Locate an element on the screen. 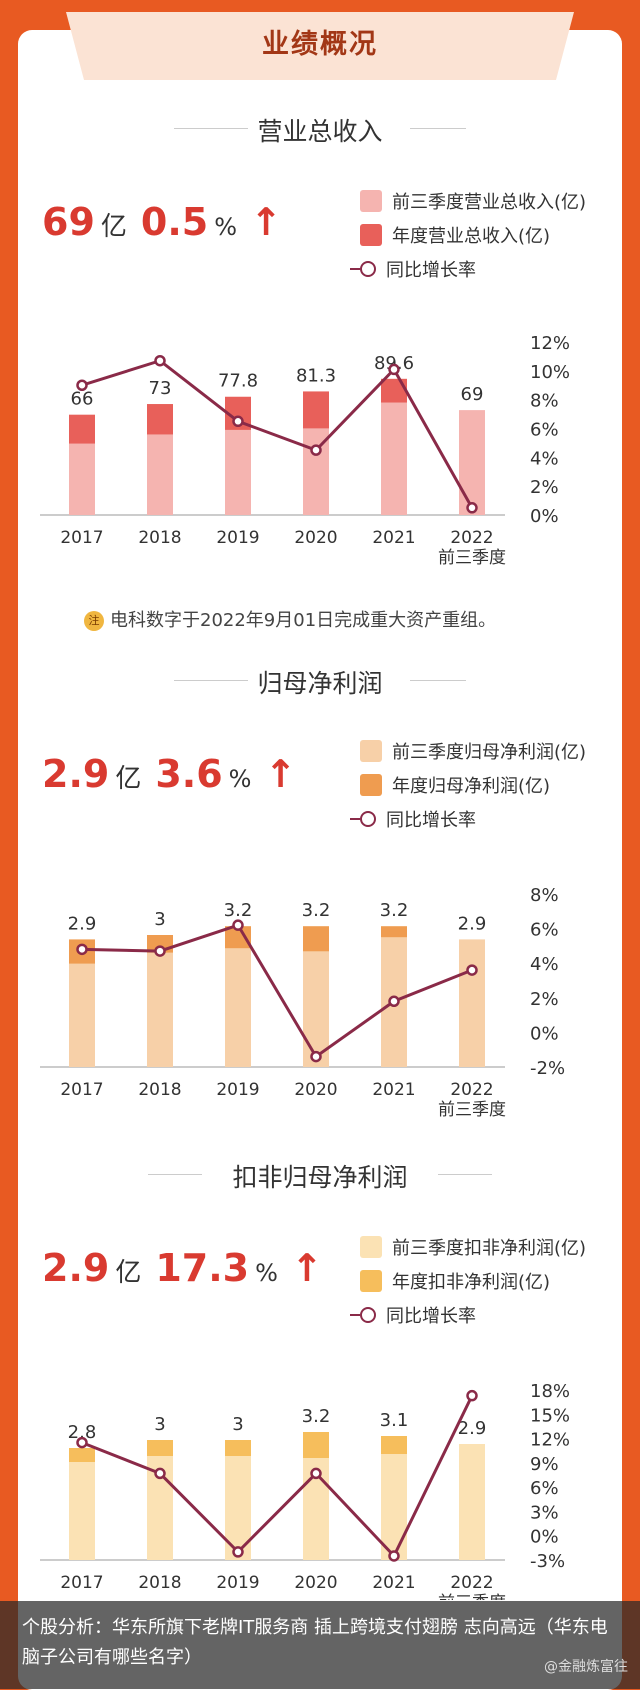 The width and height of the screenshot is (640, 1690). y2-tick-label: 6% is located at coordinates (544, 1488).